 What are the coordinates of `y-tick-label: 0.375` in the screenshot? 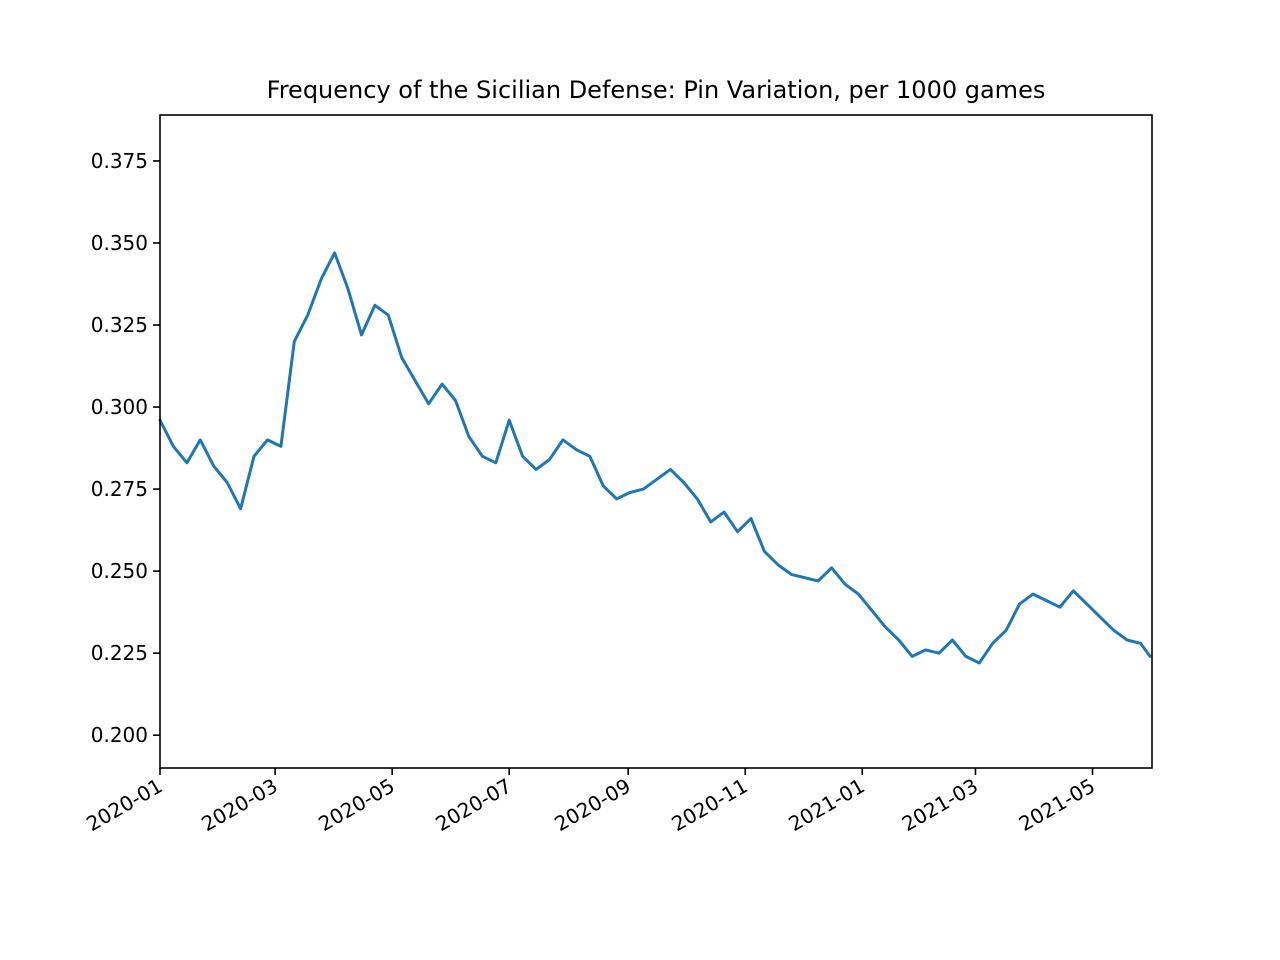 It's located at (119, 161).